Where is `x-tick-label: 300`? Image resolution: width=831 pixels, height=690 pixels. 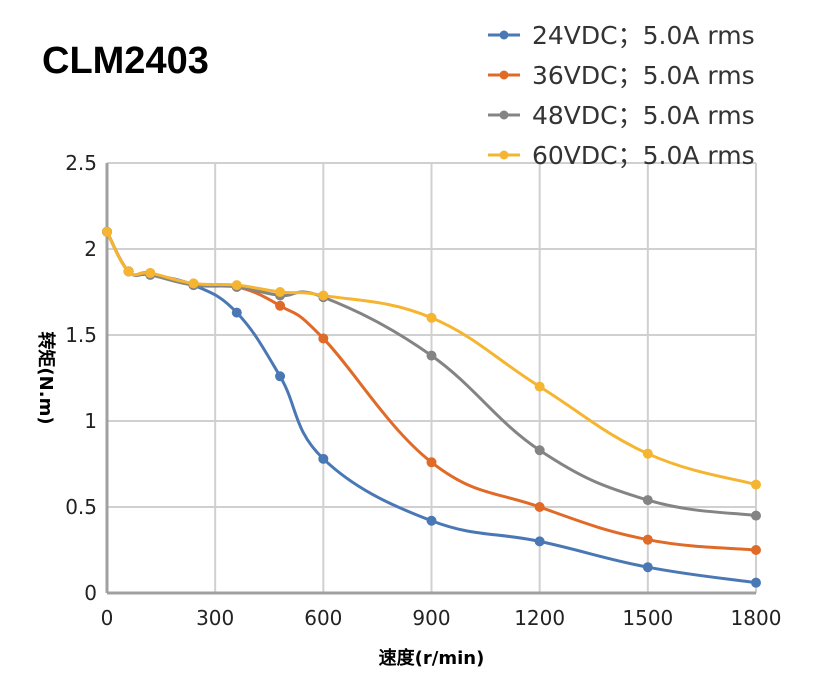 x-tick-label: 300 is located at coordinates (215, 618).